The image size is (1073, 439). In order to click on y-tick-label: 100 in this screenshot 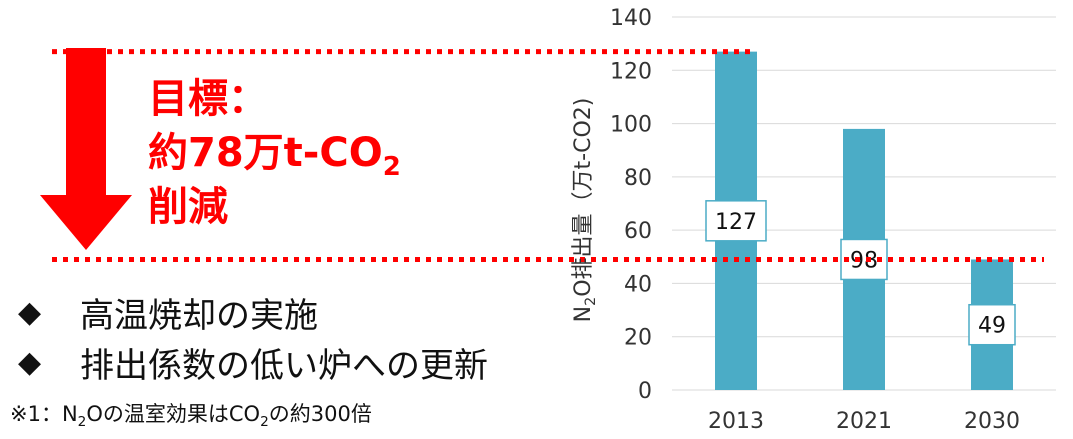, I will do `click(631, 125)`.